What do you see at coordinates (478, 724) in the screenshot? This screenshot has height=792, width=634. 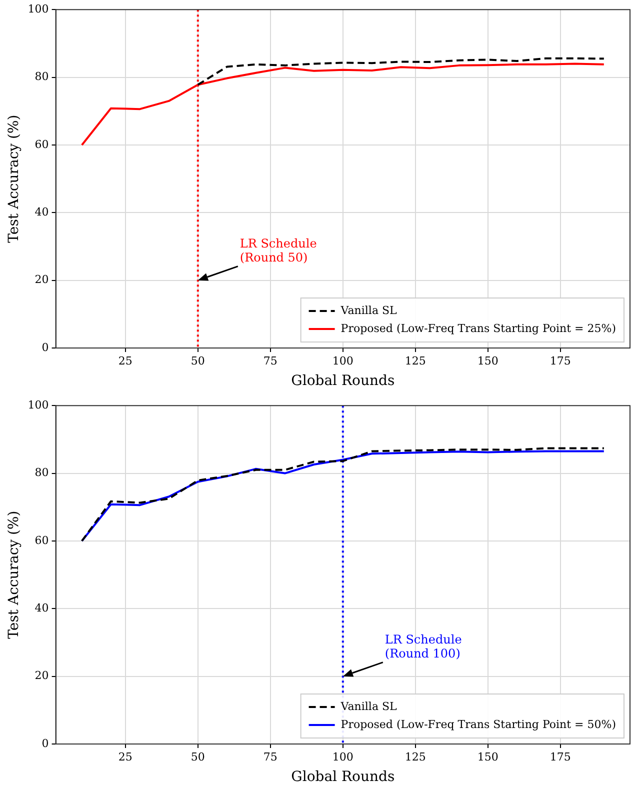 I see `legend-label: Proposed (Low-Freq Trans Starting Point = 50%)` at bounding box center [478, 724].